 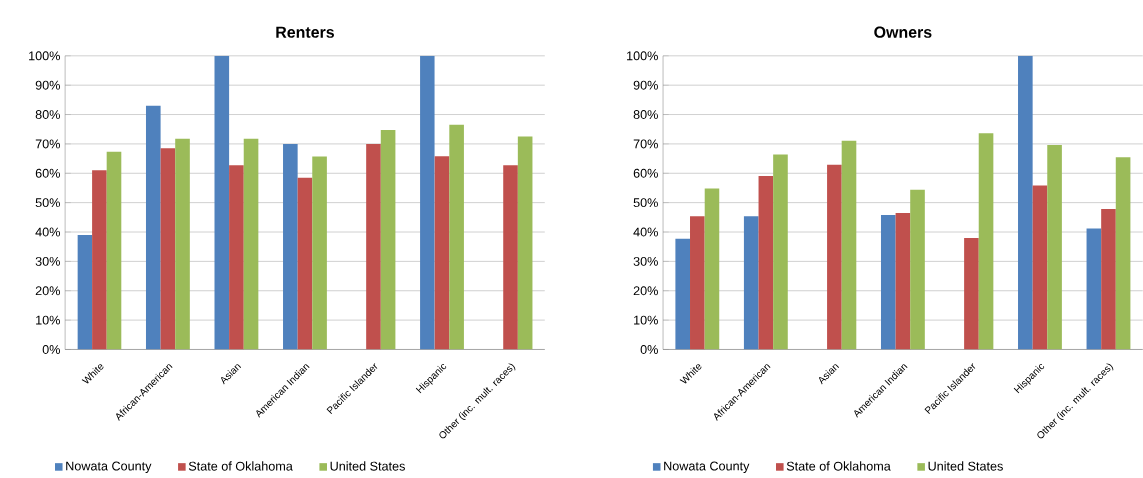 What do you see at coordinates (903, 32) in the screenshot?
I see `chart-title: Owners` at bounding box center [903, 32].